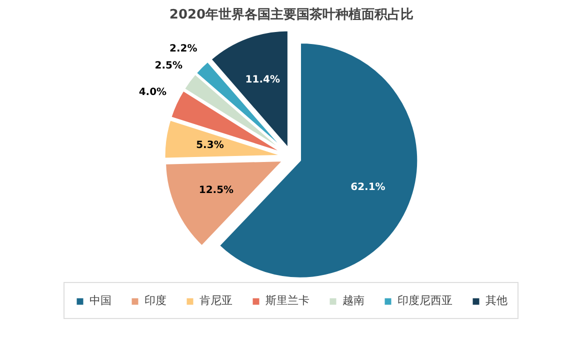 This screenshot has height=348, width=582. I want to click on legend-label: 斯里兰卡, so click(288, 300).